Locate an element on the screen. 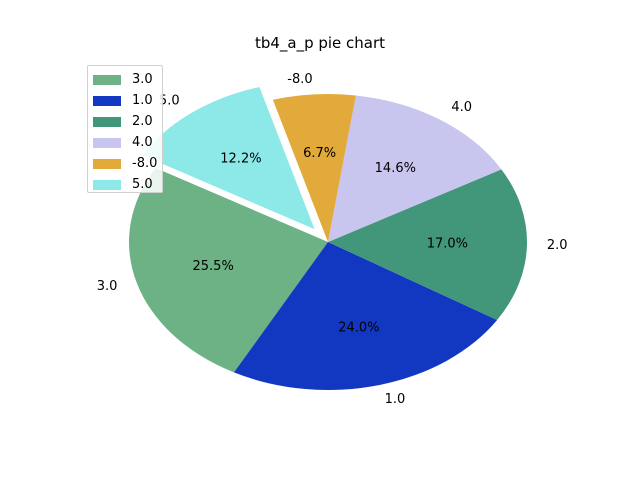 The width and height of the screenshot is (640, 480). legend-item: 5.0 is located at coordinates (127, 184).